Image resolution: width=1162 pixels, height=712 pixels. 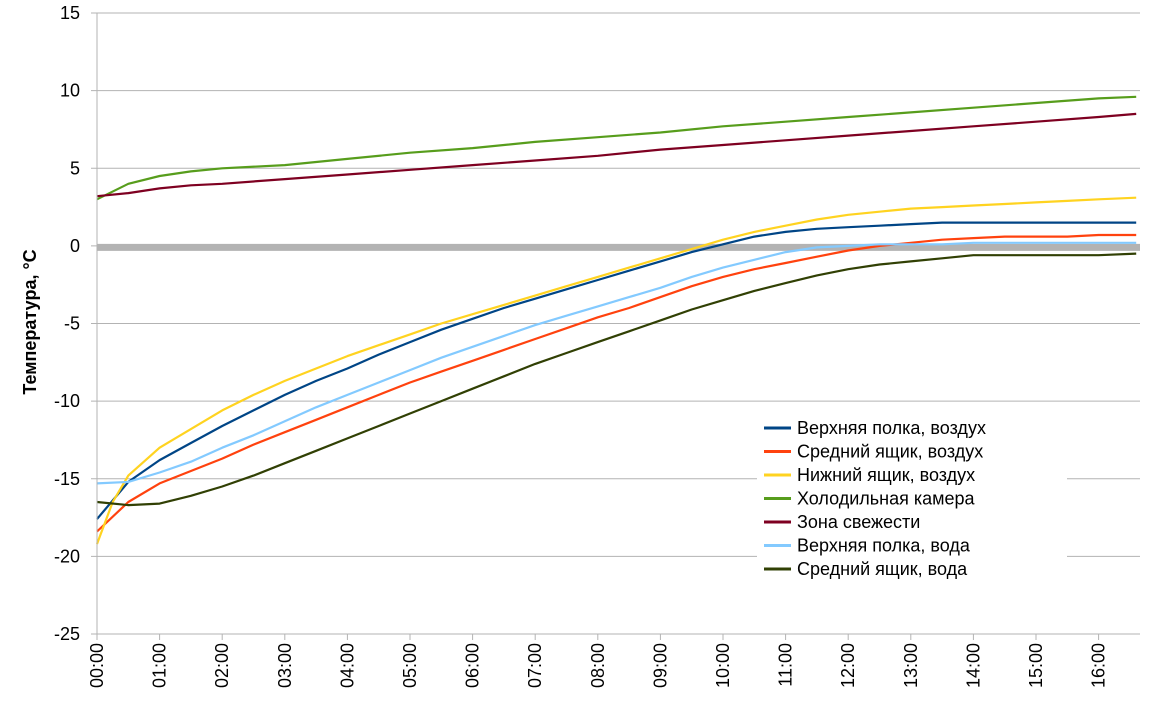 What do you see at coordinates (535, 665) in the screenshot?
I see `x-tick-label-7: 07:00` at bounding box center [535, 665].